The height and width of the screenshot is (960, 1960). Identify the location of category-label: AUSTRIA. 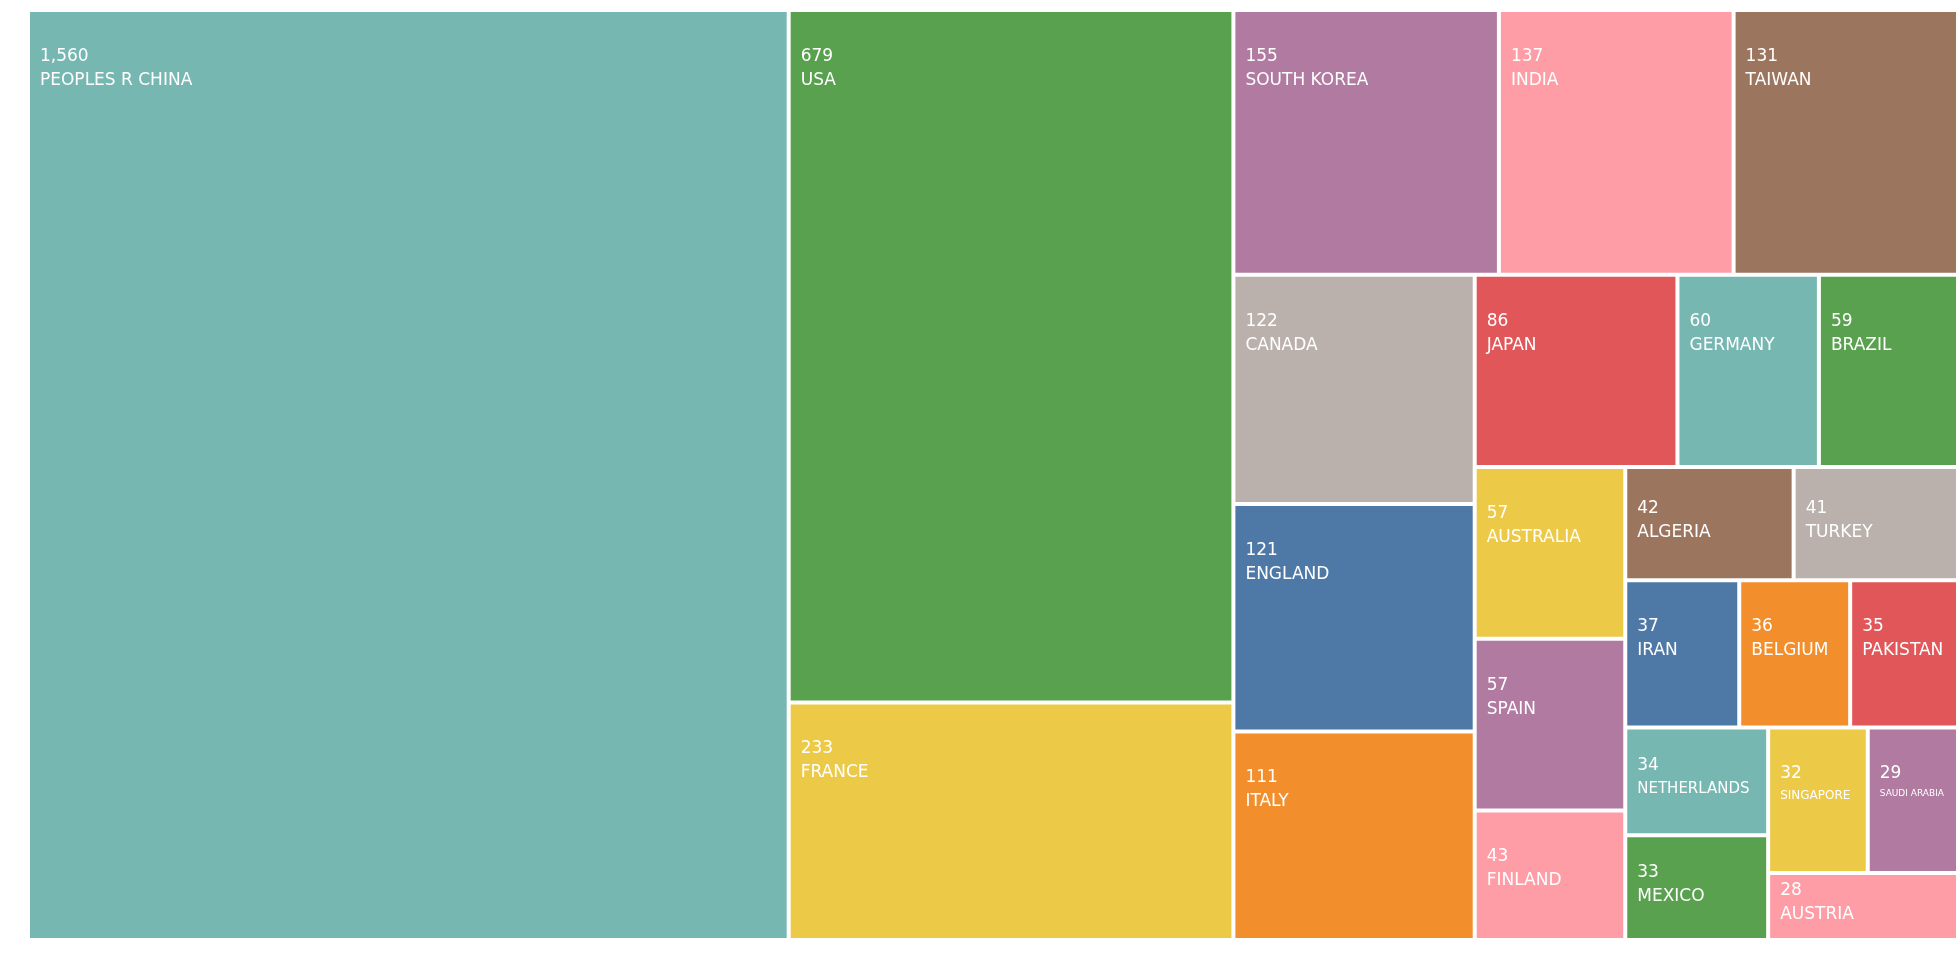
(1817, 913).